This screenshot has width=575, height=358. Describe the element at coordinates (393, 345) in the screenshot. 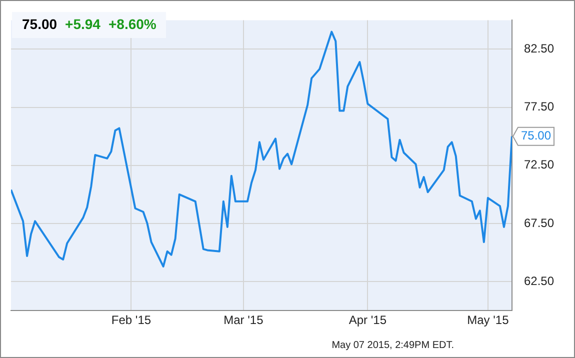

I see `text: May 07 2015, 2:49PM EDT.` at that location.